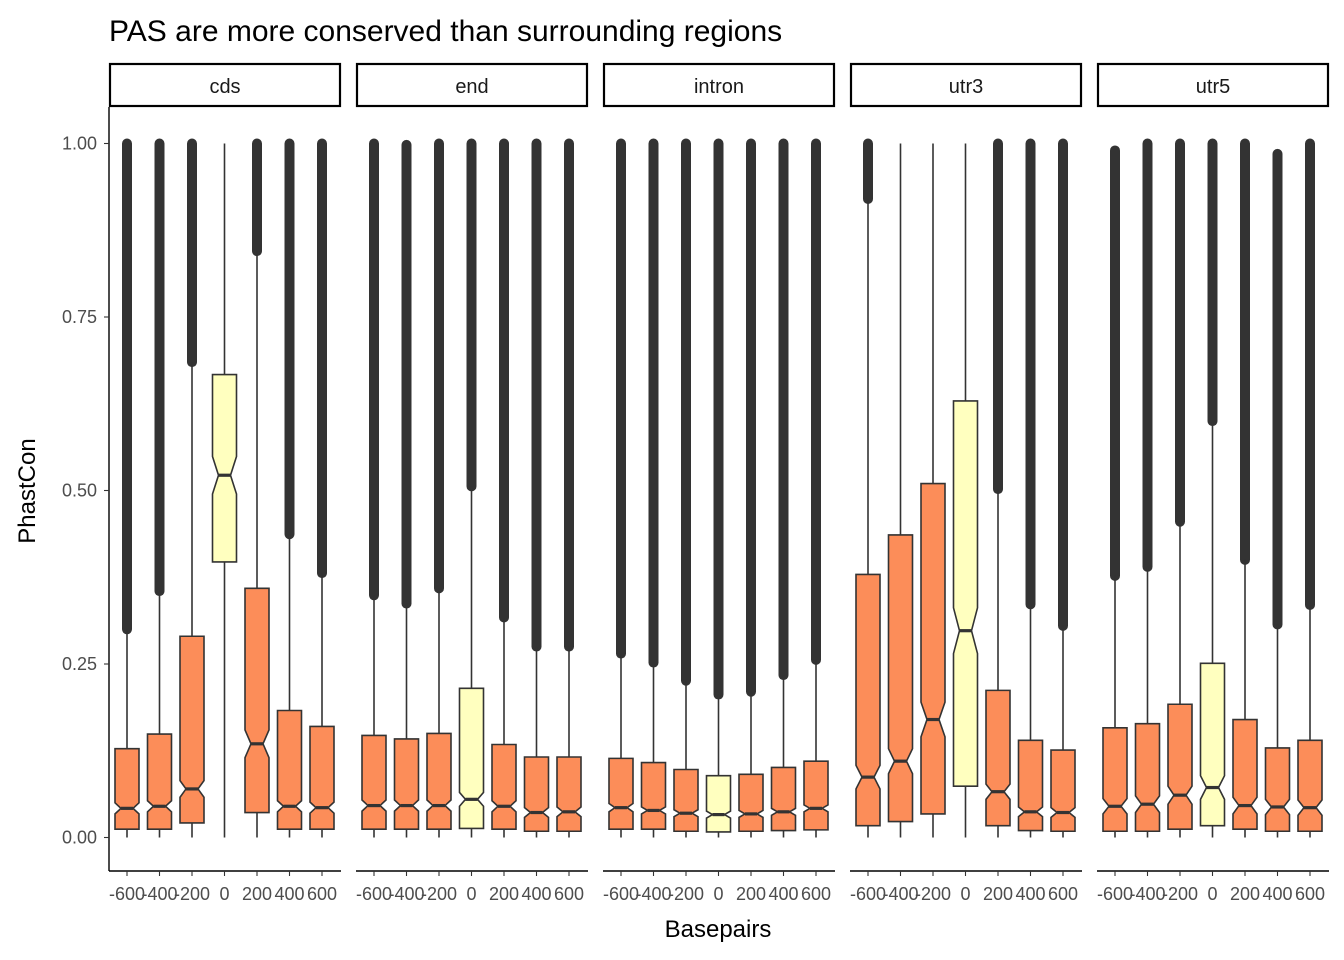 The image size is (1344, 960). What do you see at coordinates (718, 929) in the screenshot?
I see `x-axis-label: Basepairs` at bounding box center [718, 929].